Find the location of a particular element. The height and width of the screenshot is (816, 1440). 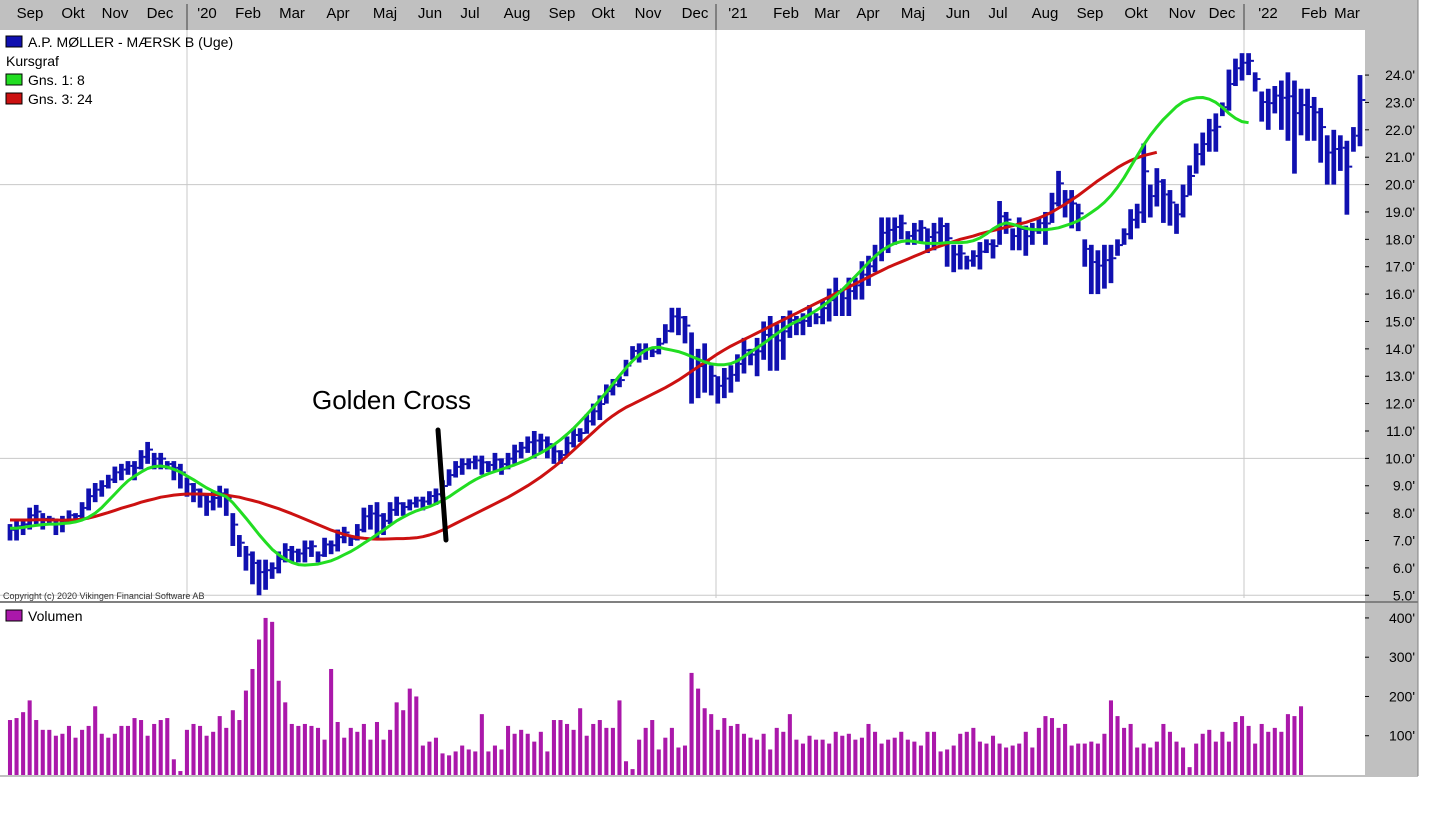

x-tick-label: Aug is located at coordinates (1045, 13).